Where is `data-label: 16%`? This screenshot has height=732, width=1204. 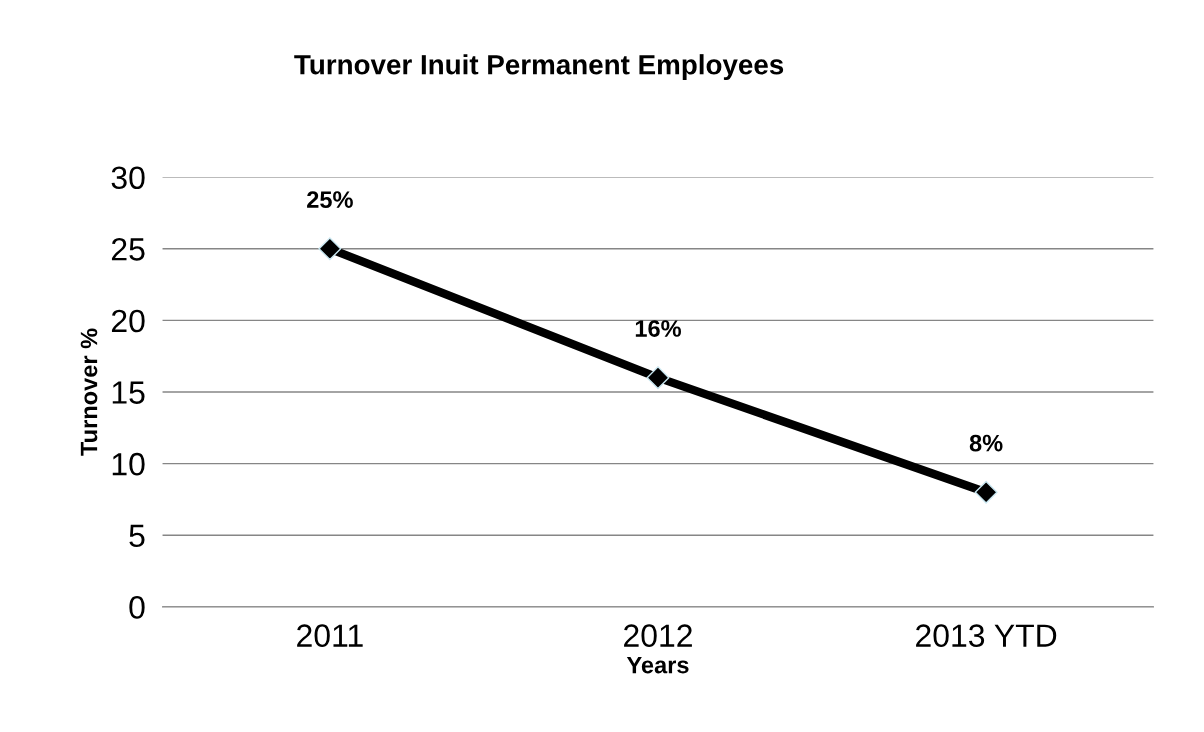
data-label: 16% is located at coordinates (658, 328).